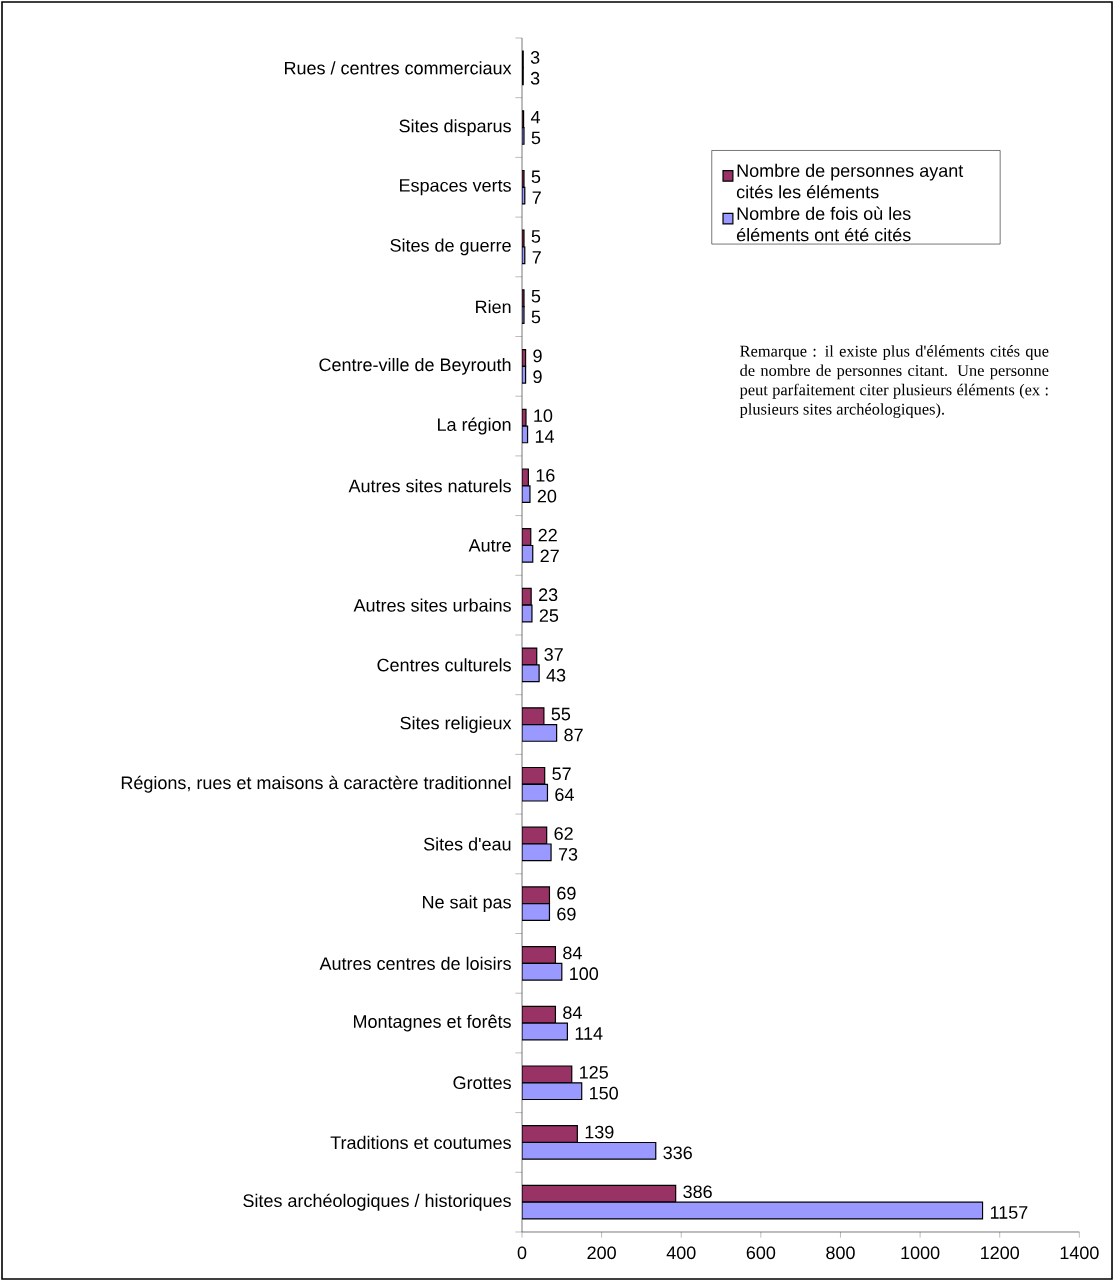 The height and width of the screenshot is (1281, 1114). Describe the element at coordinates (493, 307) in the screenshot. I see `y-tick-label: Rien` at that location.